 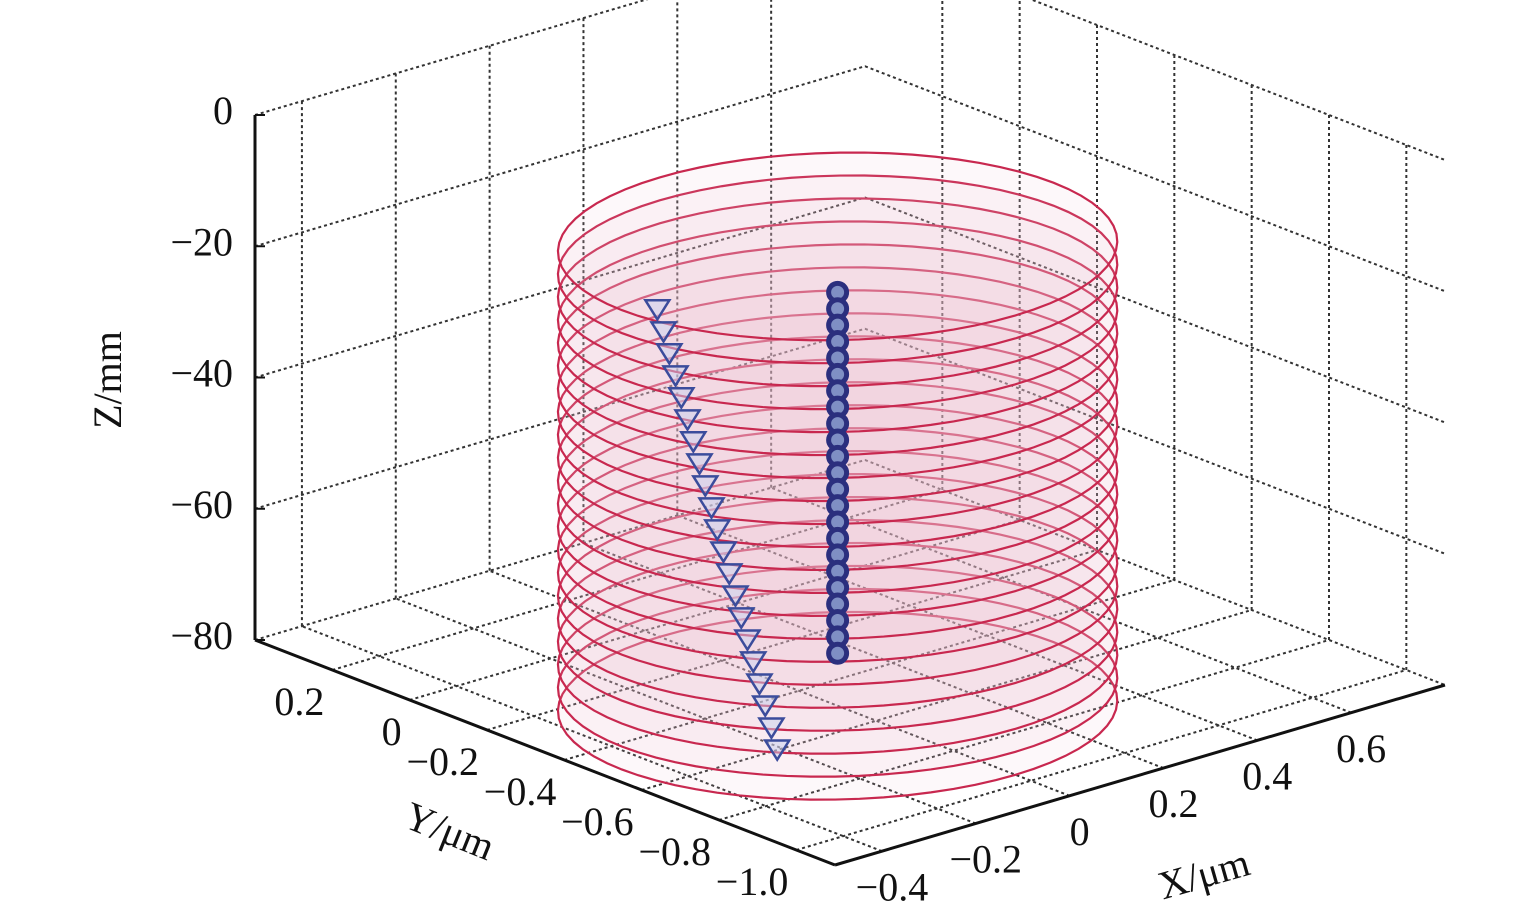 What do you see at coordinates (299, 701) in the screenshot?
I see `y-tick-label: 0.2` at bounding box center [299, 701].